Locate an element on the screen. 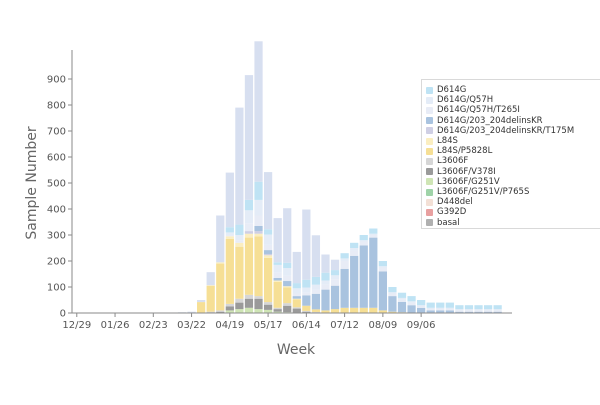 This screenshot has height=405, width=600. legend-item: D448del is located at coordinates (449, 202).